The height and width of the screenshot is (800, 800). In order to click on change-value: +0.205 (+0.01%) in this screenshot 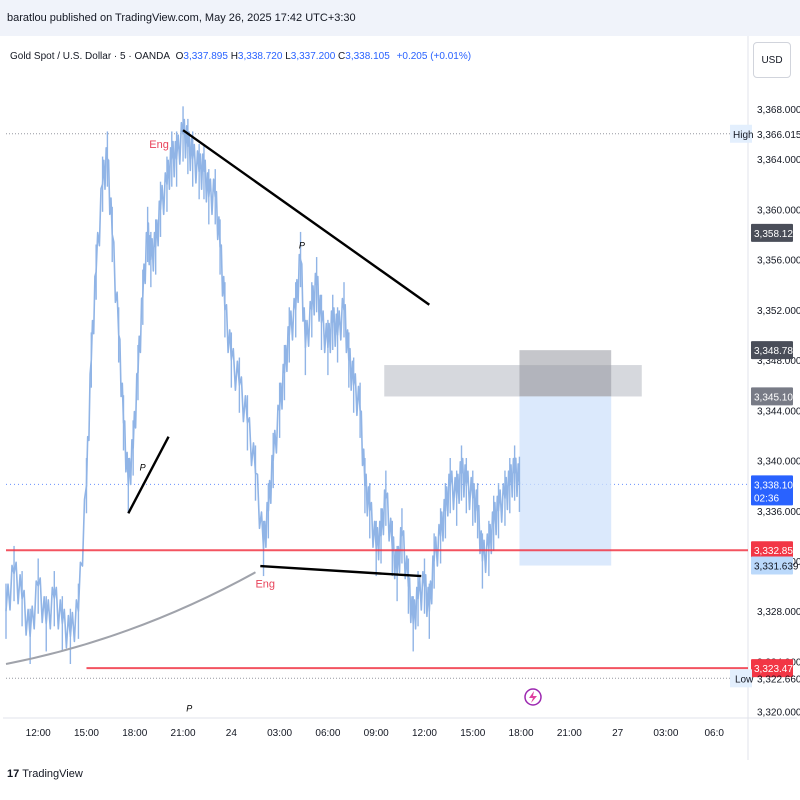, I will do `click(434, 56)`.